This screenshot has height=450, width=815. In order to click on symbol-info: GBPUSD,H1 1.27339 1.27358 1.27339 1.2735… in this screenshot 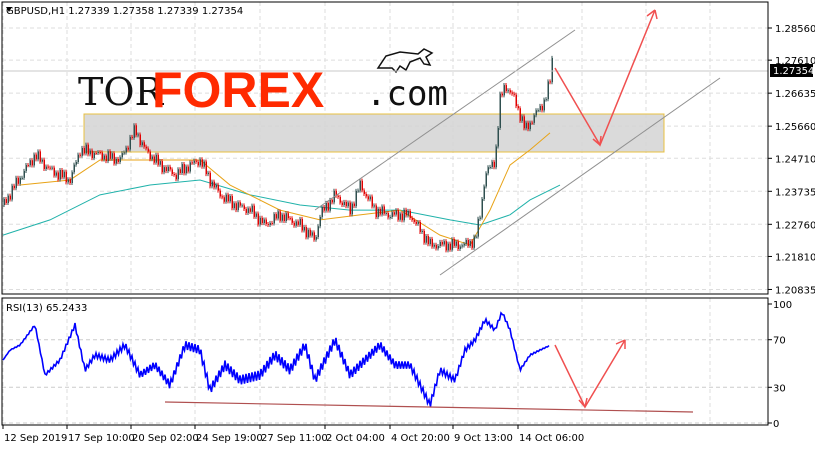, I will do `click(124, 11)`.